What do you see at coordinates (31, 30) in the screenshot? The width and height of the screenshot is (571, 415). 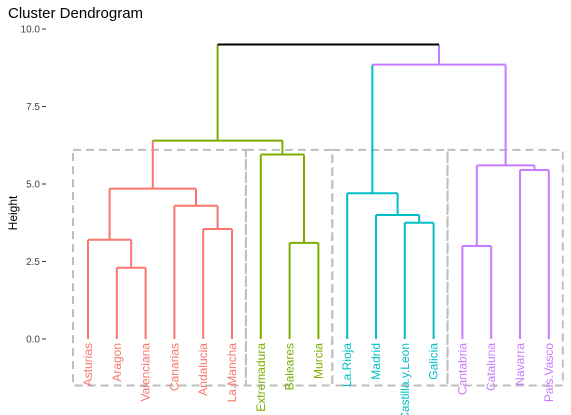 I see `y-tick-label-4: 10.0` at bounding box center [31, 30].